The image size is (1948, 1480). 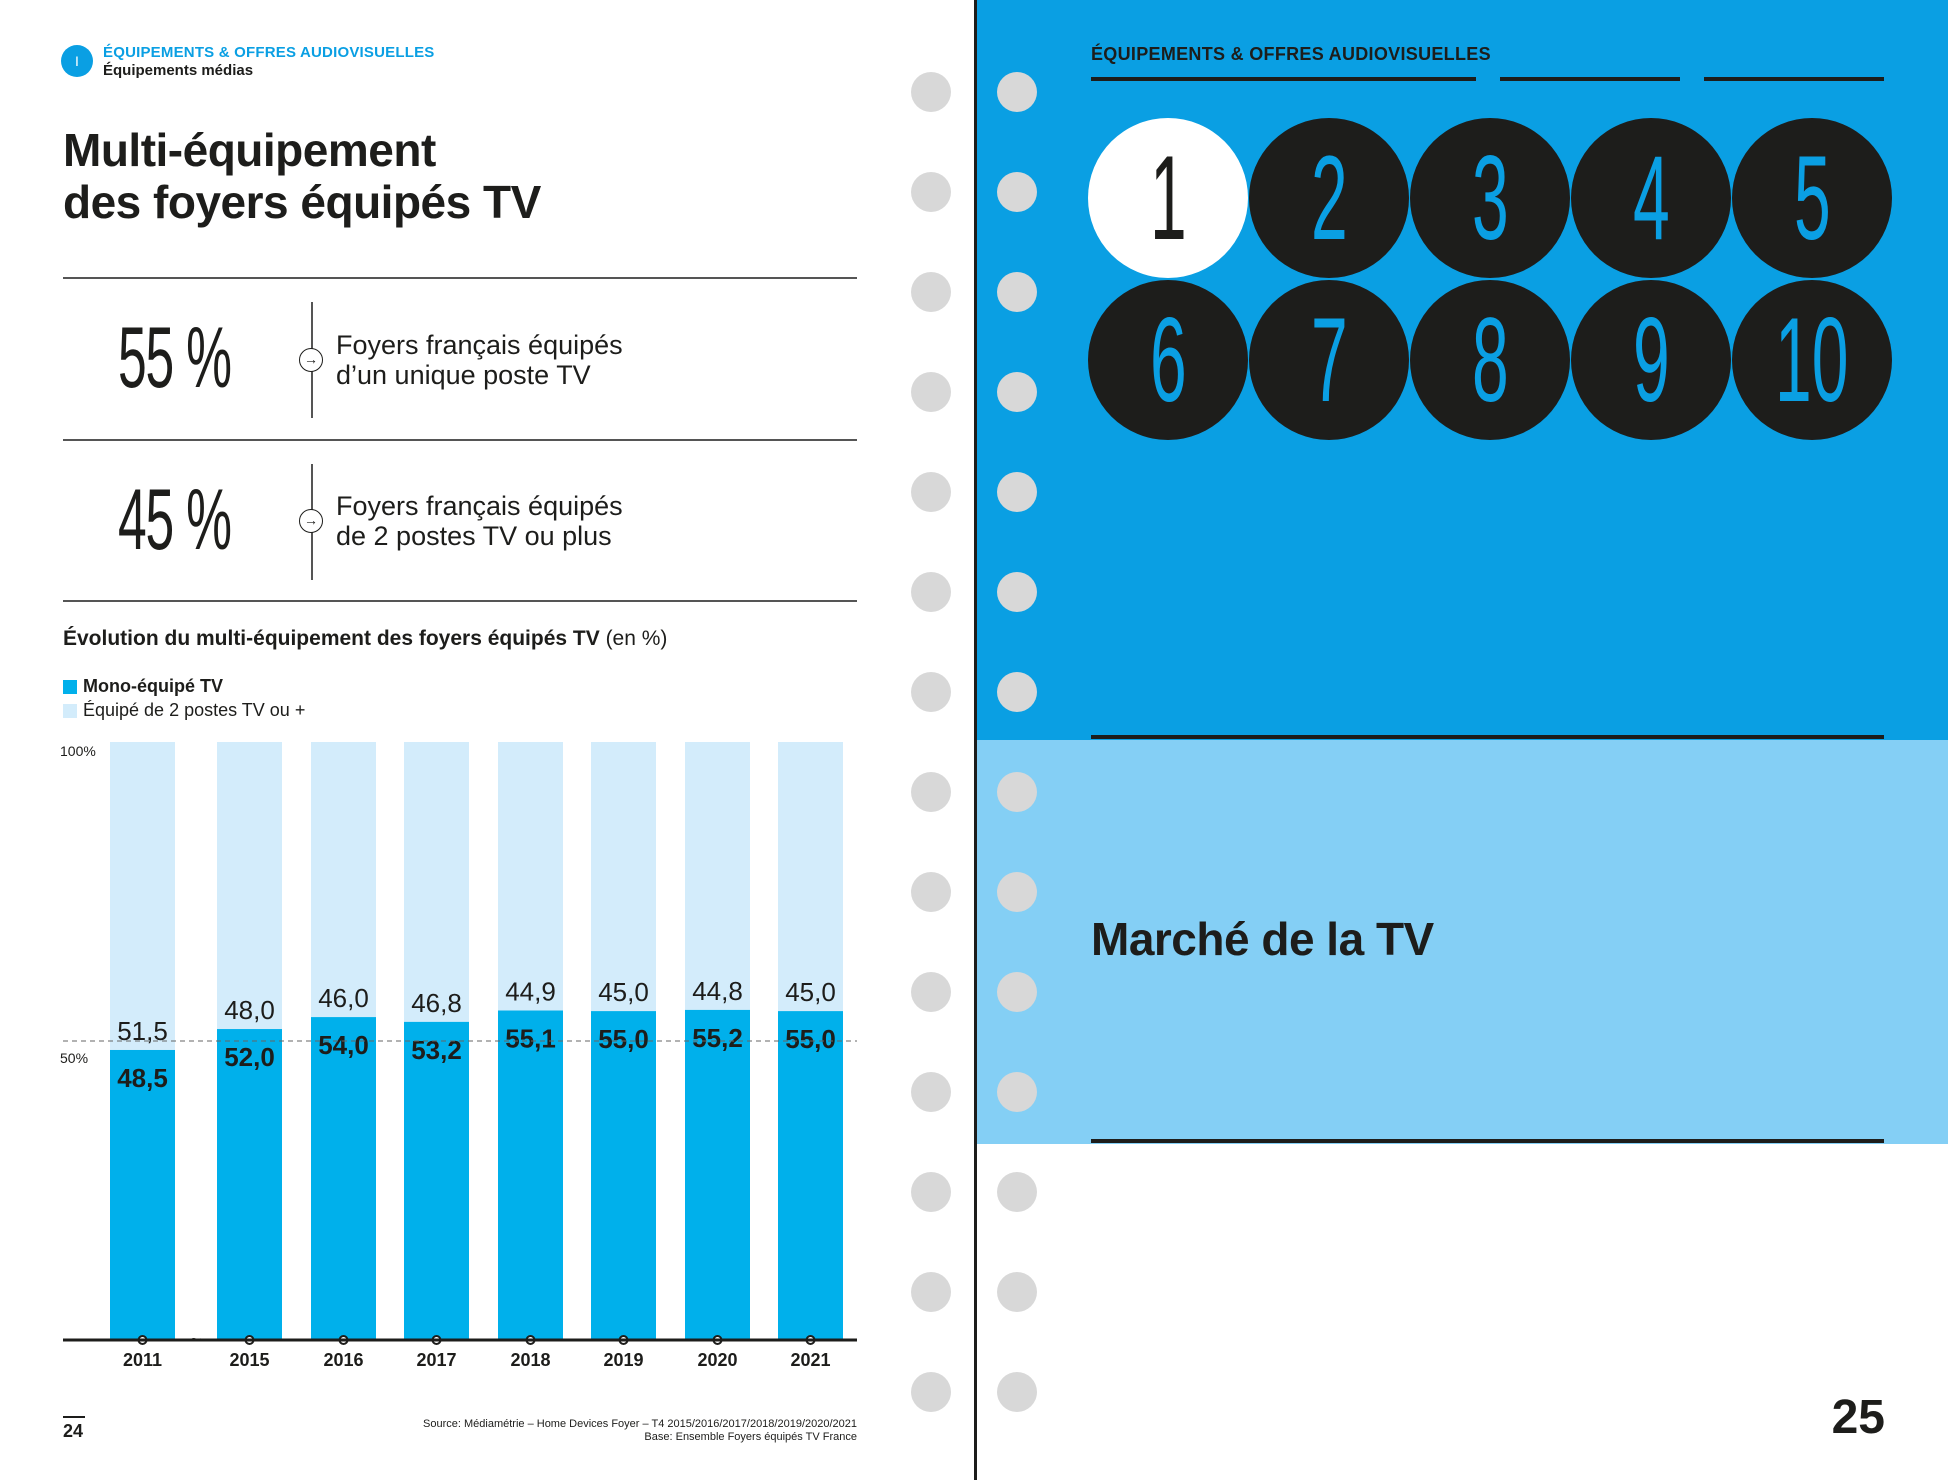 What do you see at coordinates (249, 1360) in the screenshot?
I see `x-tick-label: 2015` at bounding box center [249, 1360].